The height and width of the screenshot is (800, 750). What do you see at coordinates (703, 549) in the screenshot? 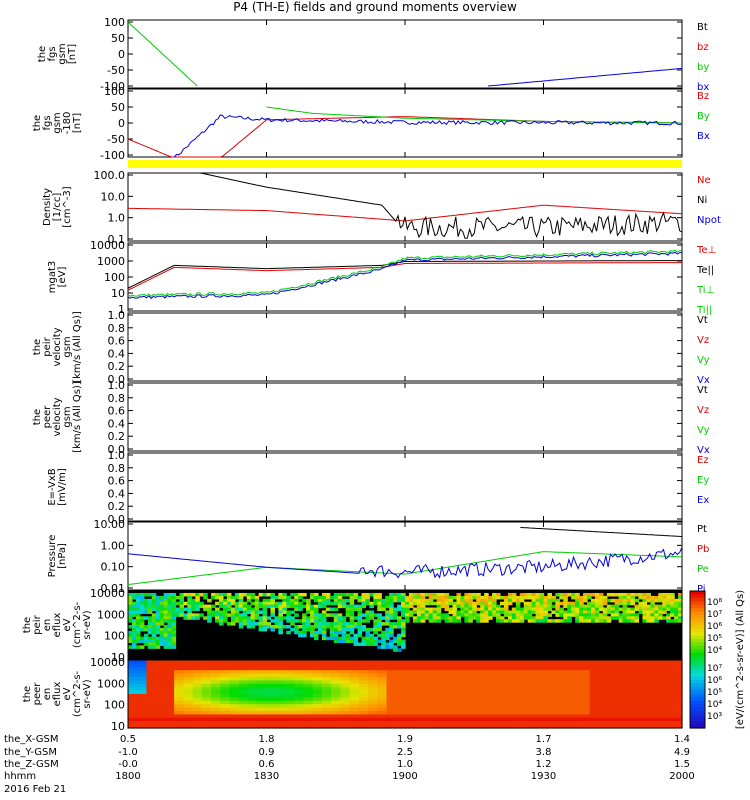
I see `legend-entry-Pb: Pb` at bounding box center [703, 549].